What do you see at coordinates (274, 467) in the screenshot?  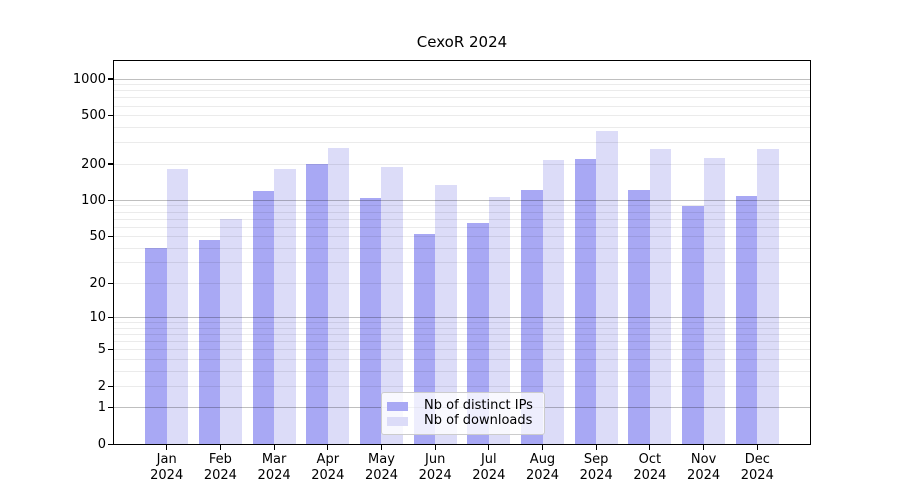 I see `x-tick-label-mar: Mar 2024` at bounding box center [274, 467].